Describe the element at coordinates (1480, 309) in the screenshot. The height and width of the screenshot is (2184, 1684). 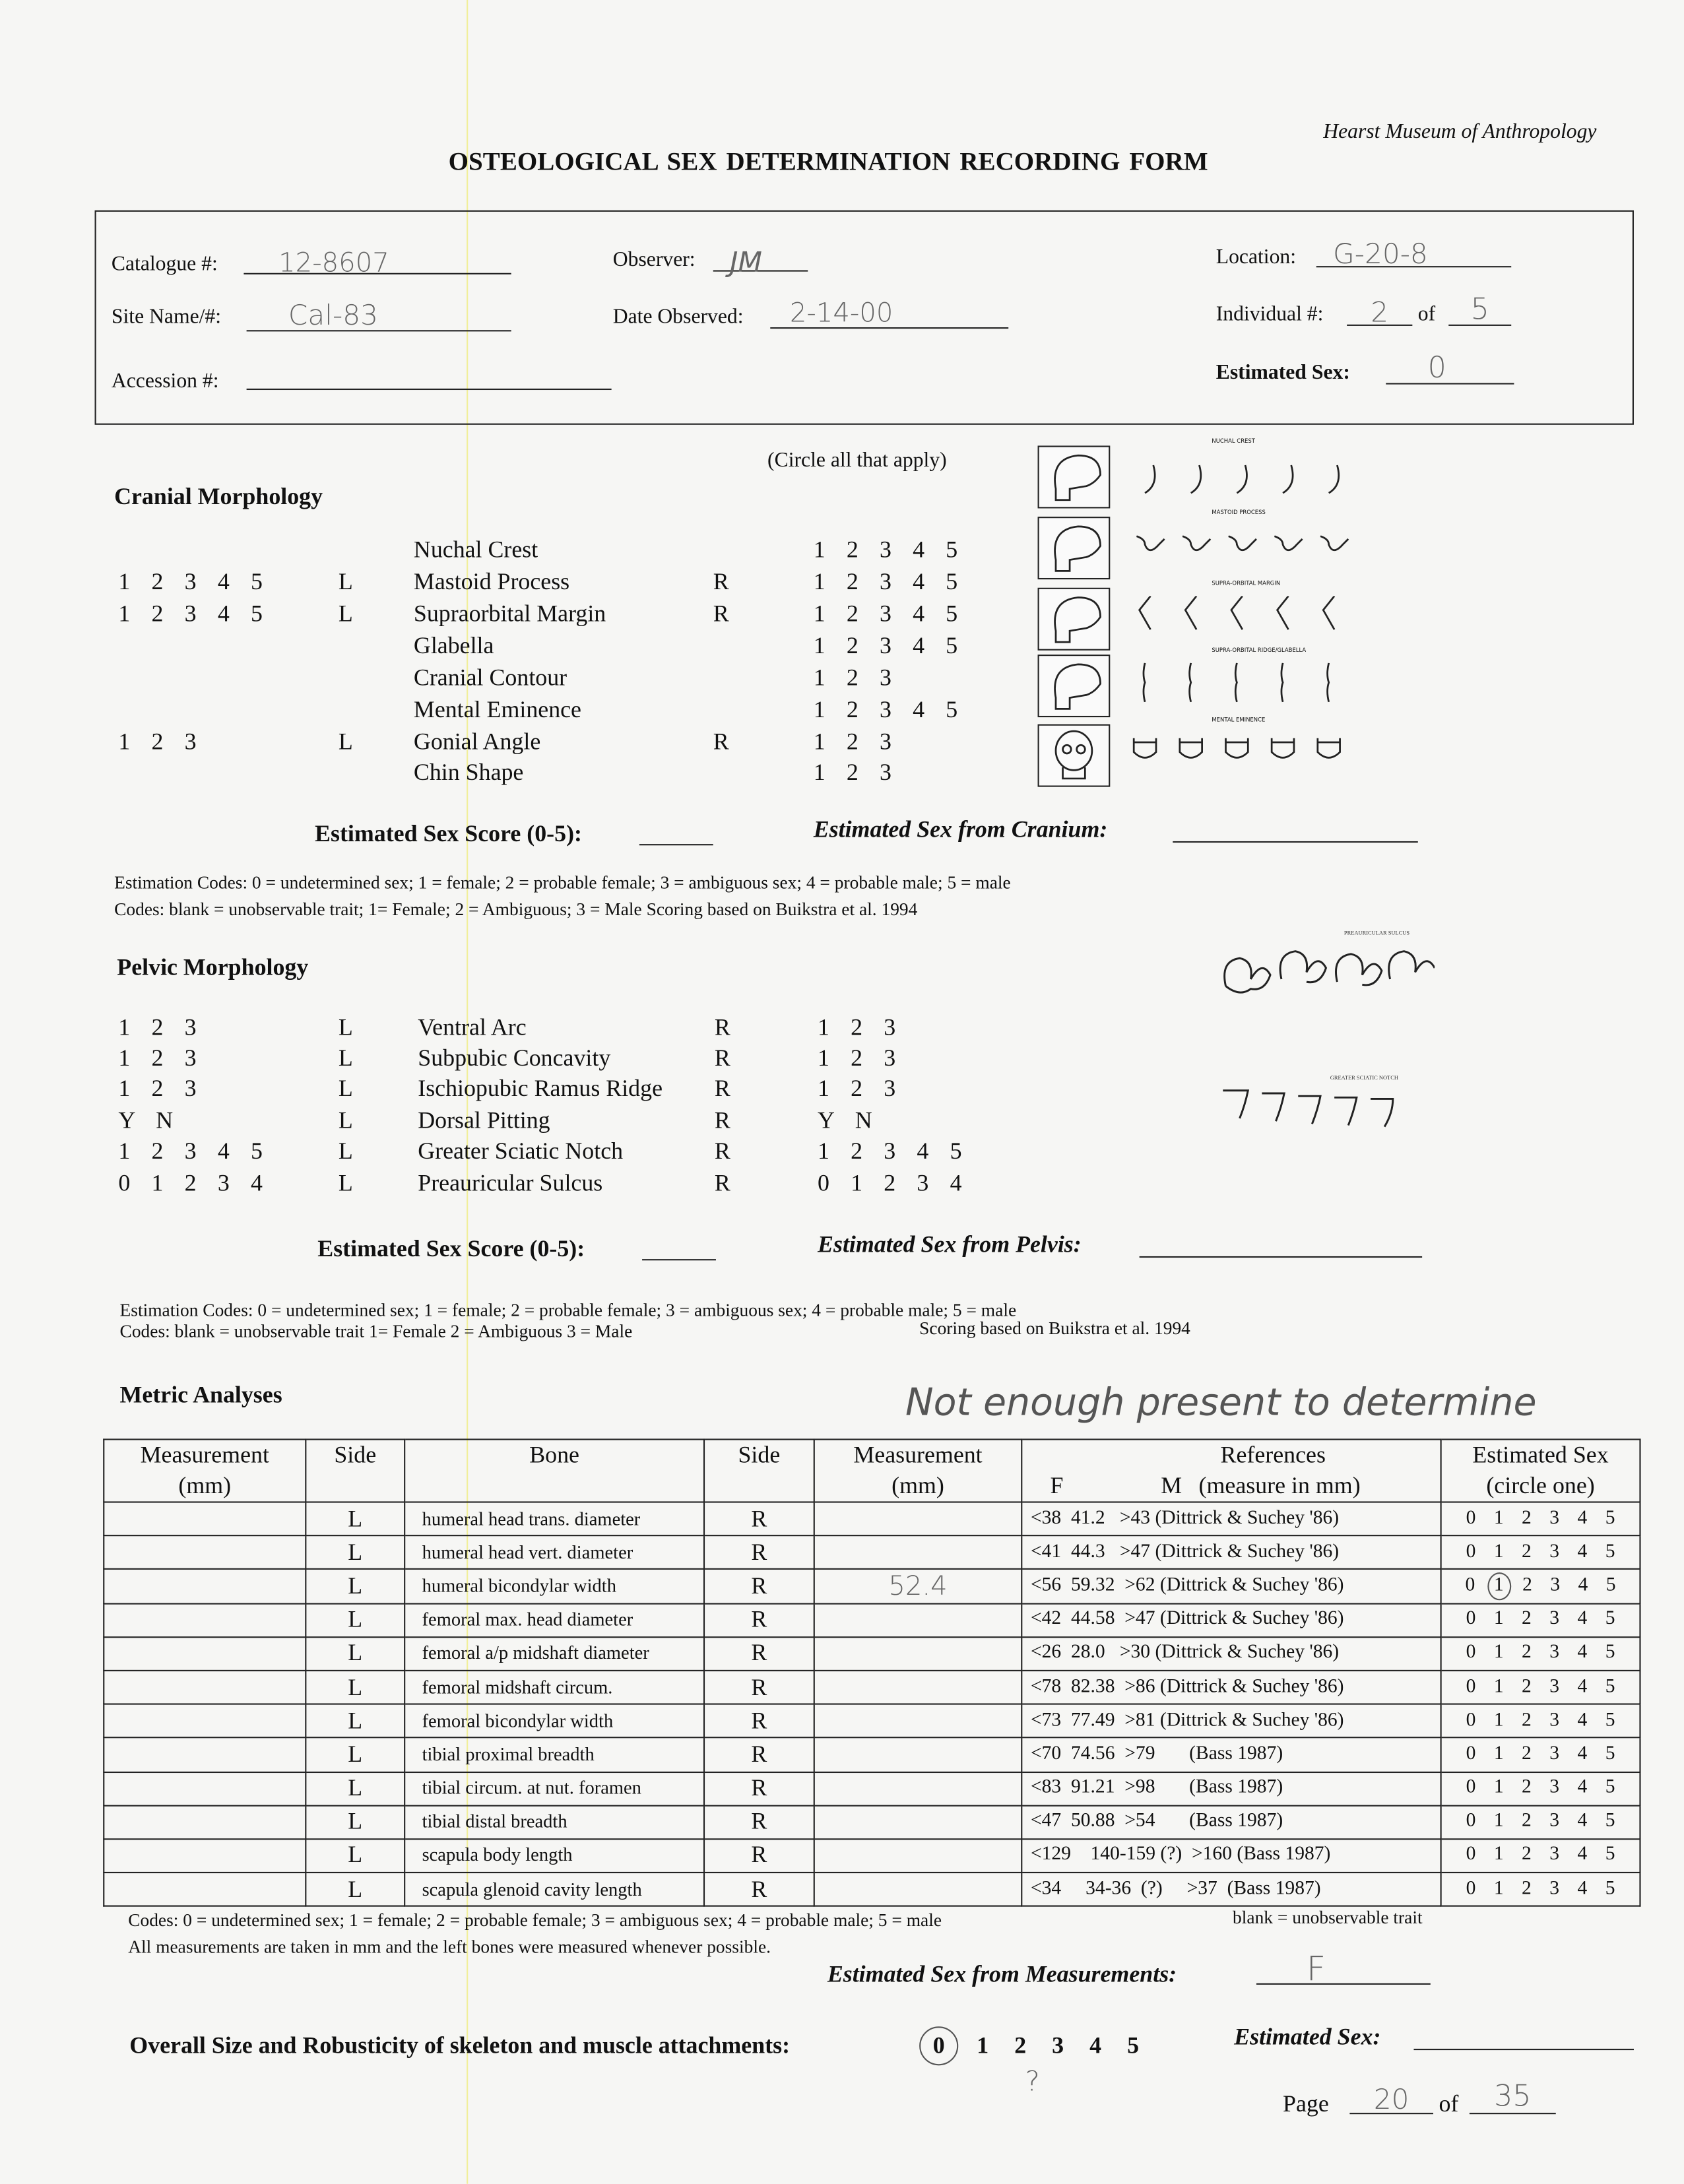
I see `individual-total-field: 5` at that location.